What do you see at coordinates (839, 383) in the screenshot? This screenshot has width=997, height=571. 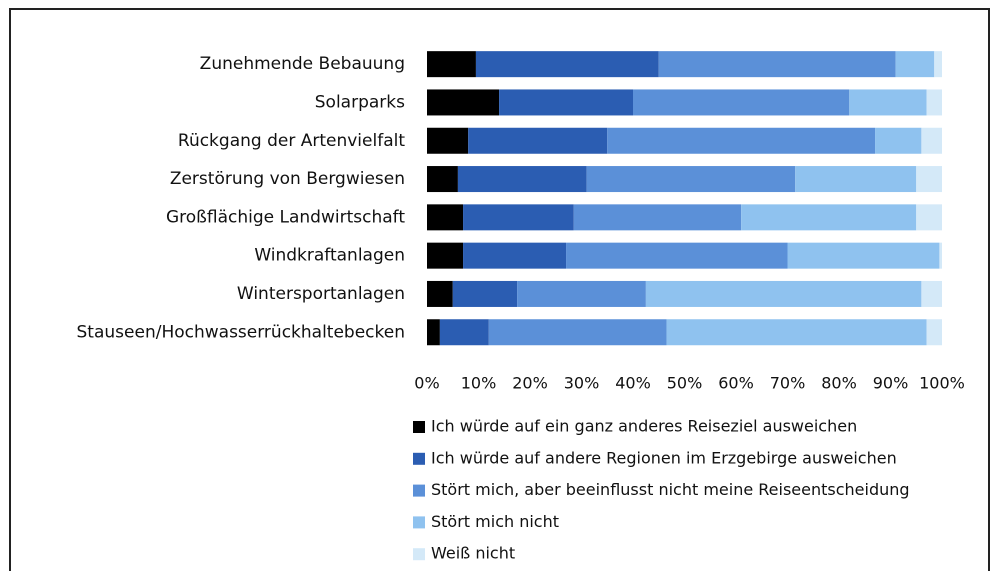 I see `x-tick-label: 80%` at bounding box center [839, 383].